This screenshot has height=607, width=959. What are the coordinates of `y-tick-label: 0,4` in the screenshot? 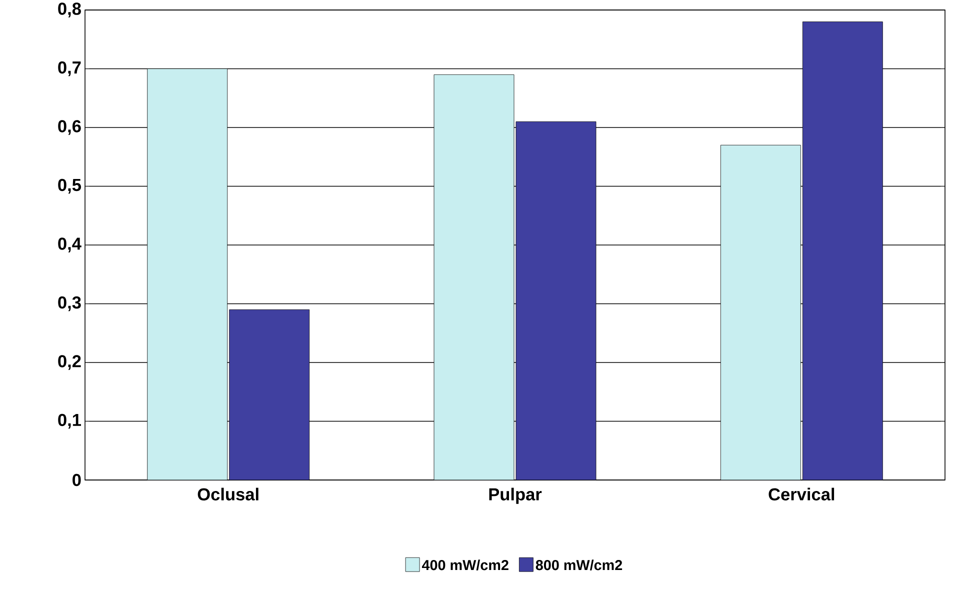 It's located at (70, 245).